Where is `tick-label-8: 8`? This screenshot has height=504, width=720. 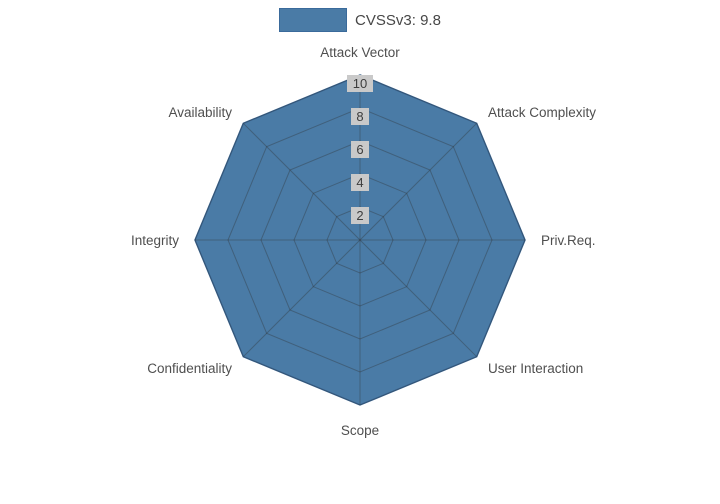 tick-label-8: 8 is located at coordinates (359, 116).